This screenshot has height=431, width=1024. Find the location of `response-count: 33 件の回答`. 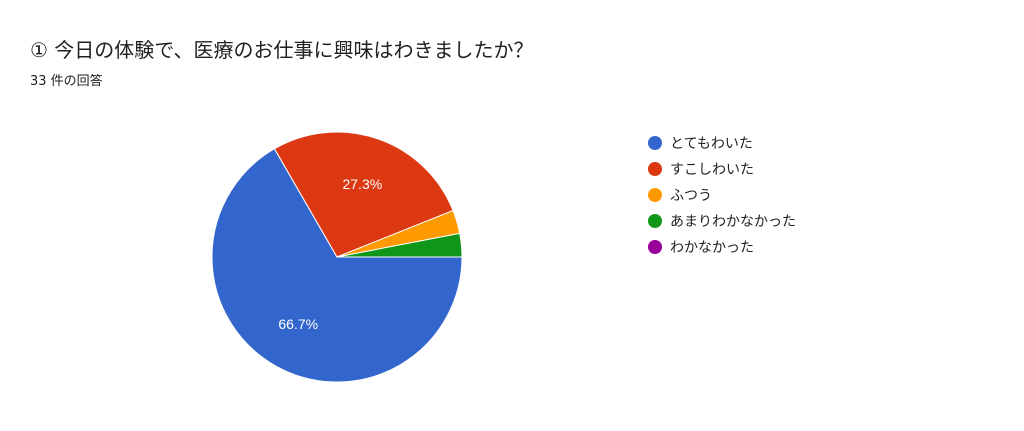

response-count: 33 件の回答 is located at coordinates (66, 81).